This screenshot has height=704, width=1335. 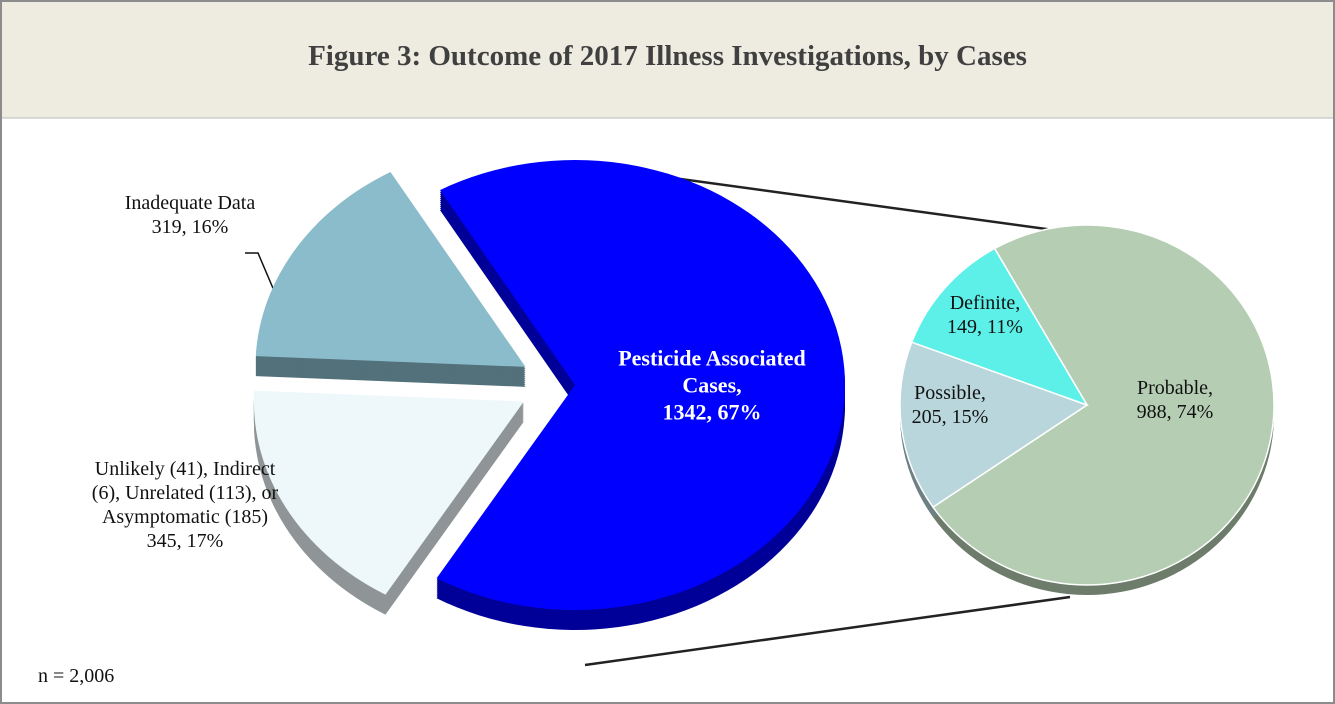 What do you see at coordinates (185, 541) in the screenshot?
I see `value-label: 345, 17%` at bounding box center [185, 541].